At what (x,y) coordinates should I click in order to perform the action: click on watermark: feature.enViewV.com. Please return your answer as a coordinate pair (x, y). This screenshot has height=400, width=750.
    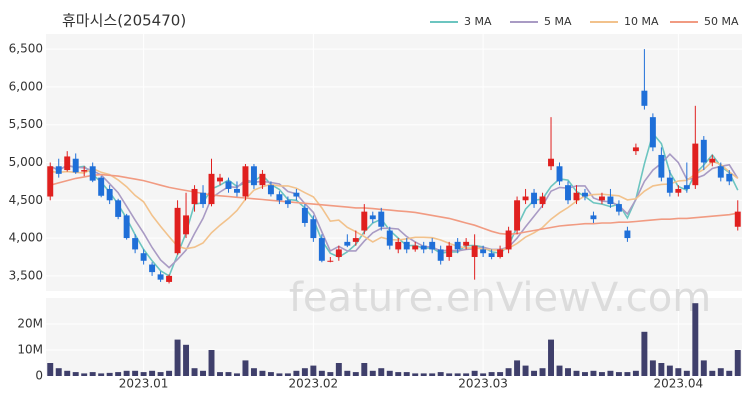
    Looking at the image, I should click on (500, 298).